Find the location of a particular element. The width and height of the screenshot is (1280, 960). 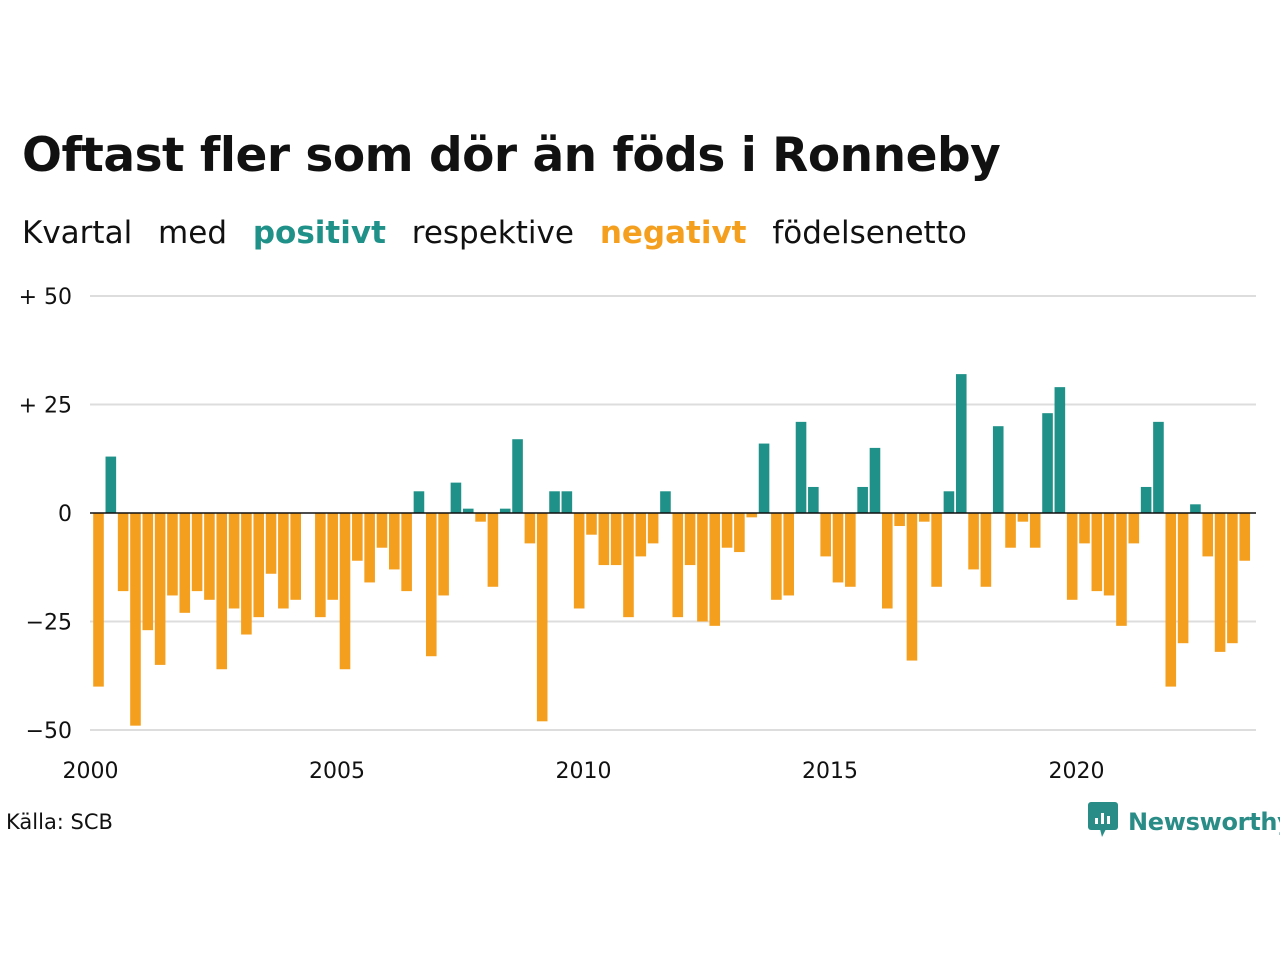

x-tick-label: 2000 is located at coordinates (91, 771).